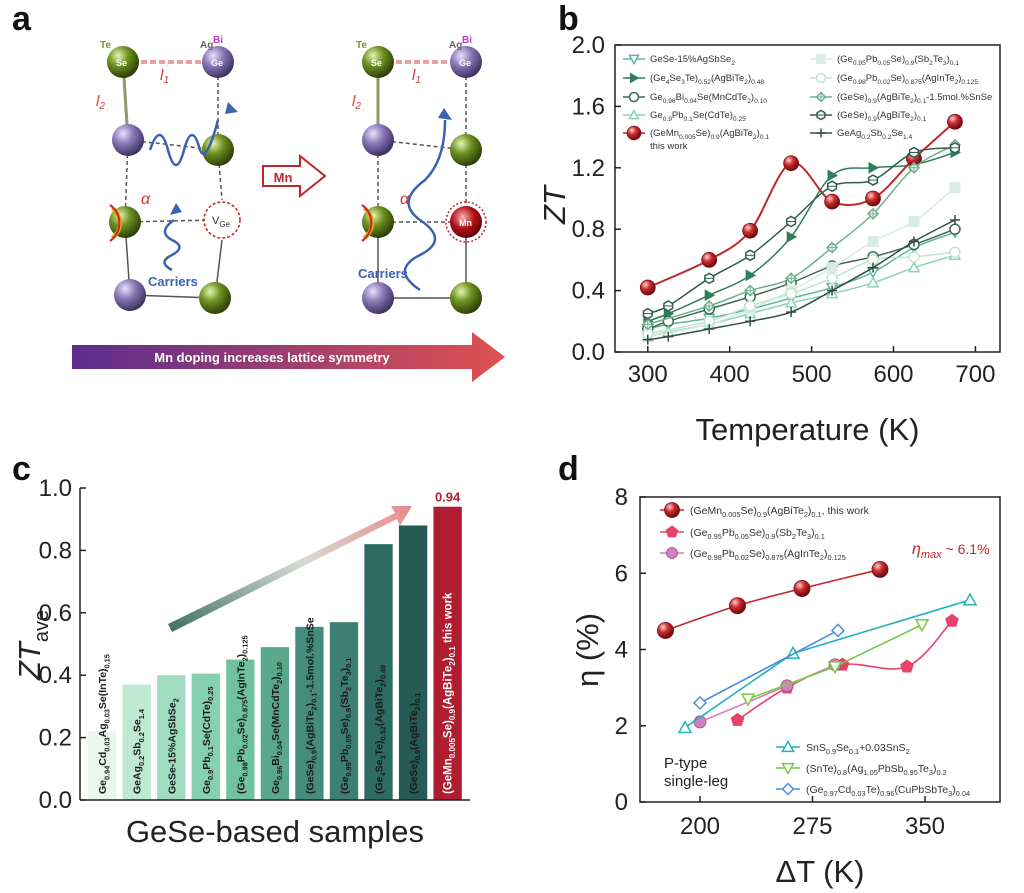  What do you see at coordinates (588, 106) in the screenshot?
I see `y-tick-label: 1.6` at bounding box center [588, 106].